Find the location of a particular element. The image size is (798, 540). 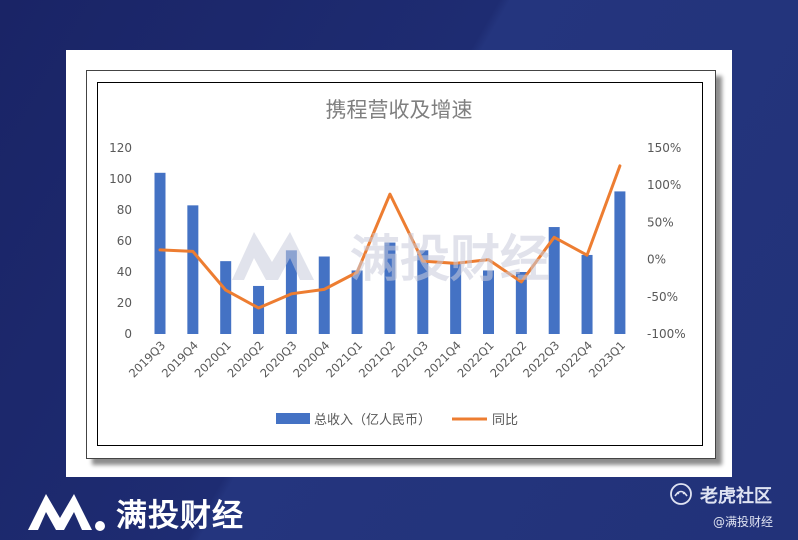

legend-swatch-revenue is located at coordinates (293, 418).